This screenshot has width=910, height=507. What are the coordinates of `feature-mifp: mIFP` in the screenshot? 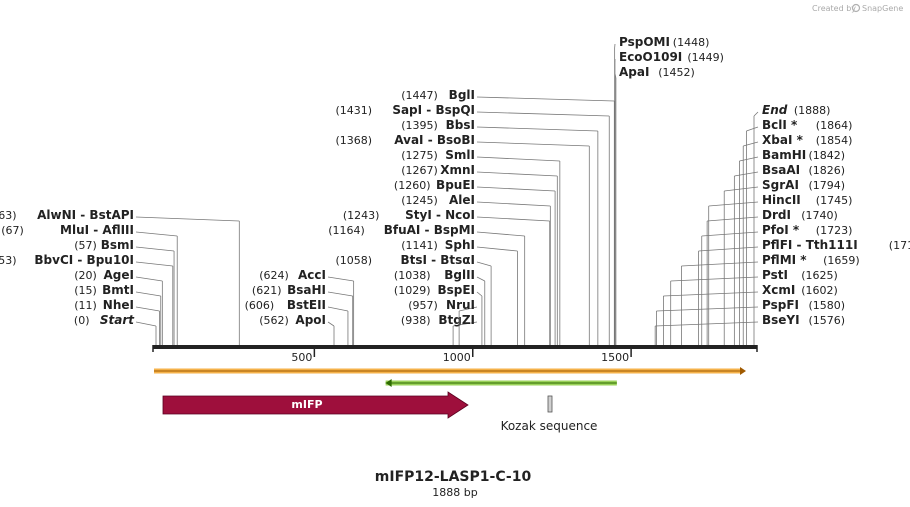 It's located at (315, 405).